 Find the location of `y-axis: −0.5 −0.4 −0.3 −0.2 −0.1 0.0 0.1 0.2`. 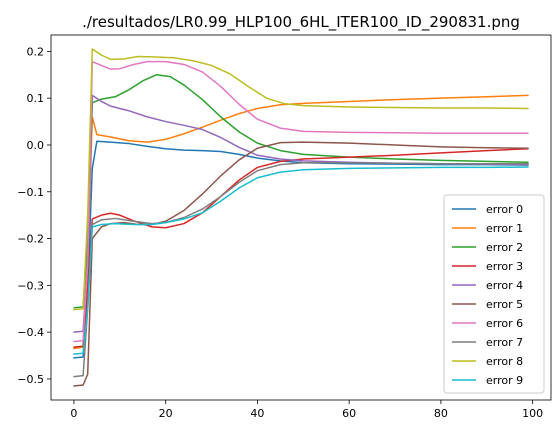

y-axis: −0.5 −0.4 −0.3 −0.2 −0.1 0.0 0.1 0.2 is located at coordinates (34, 215).